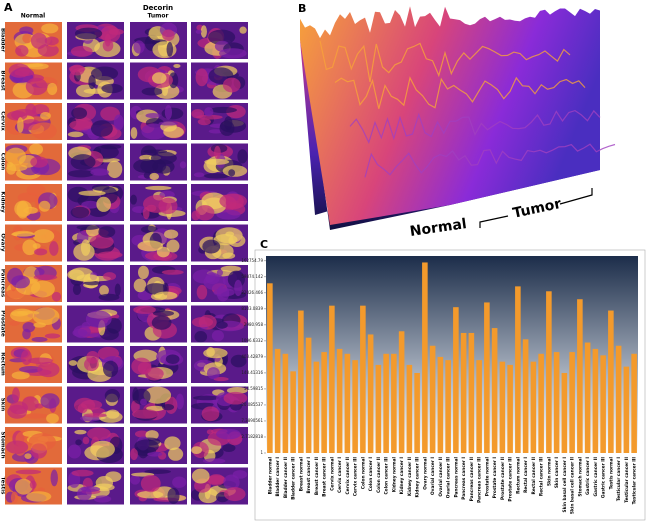 This screenshot has height=526, width=648. What do you see at coordinates (425, 472) in the screenshot?
I see `x-tick-label: Ovary normal` at bounding box center [425, 472].